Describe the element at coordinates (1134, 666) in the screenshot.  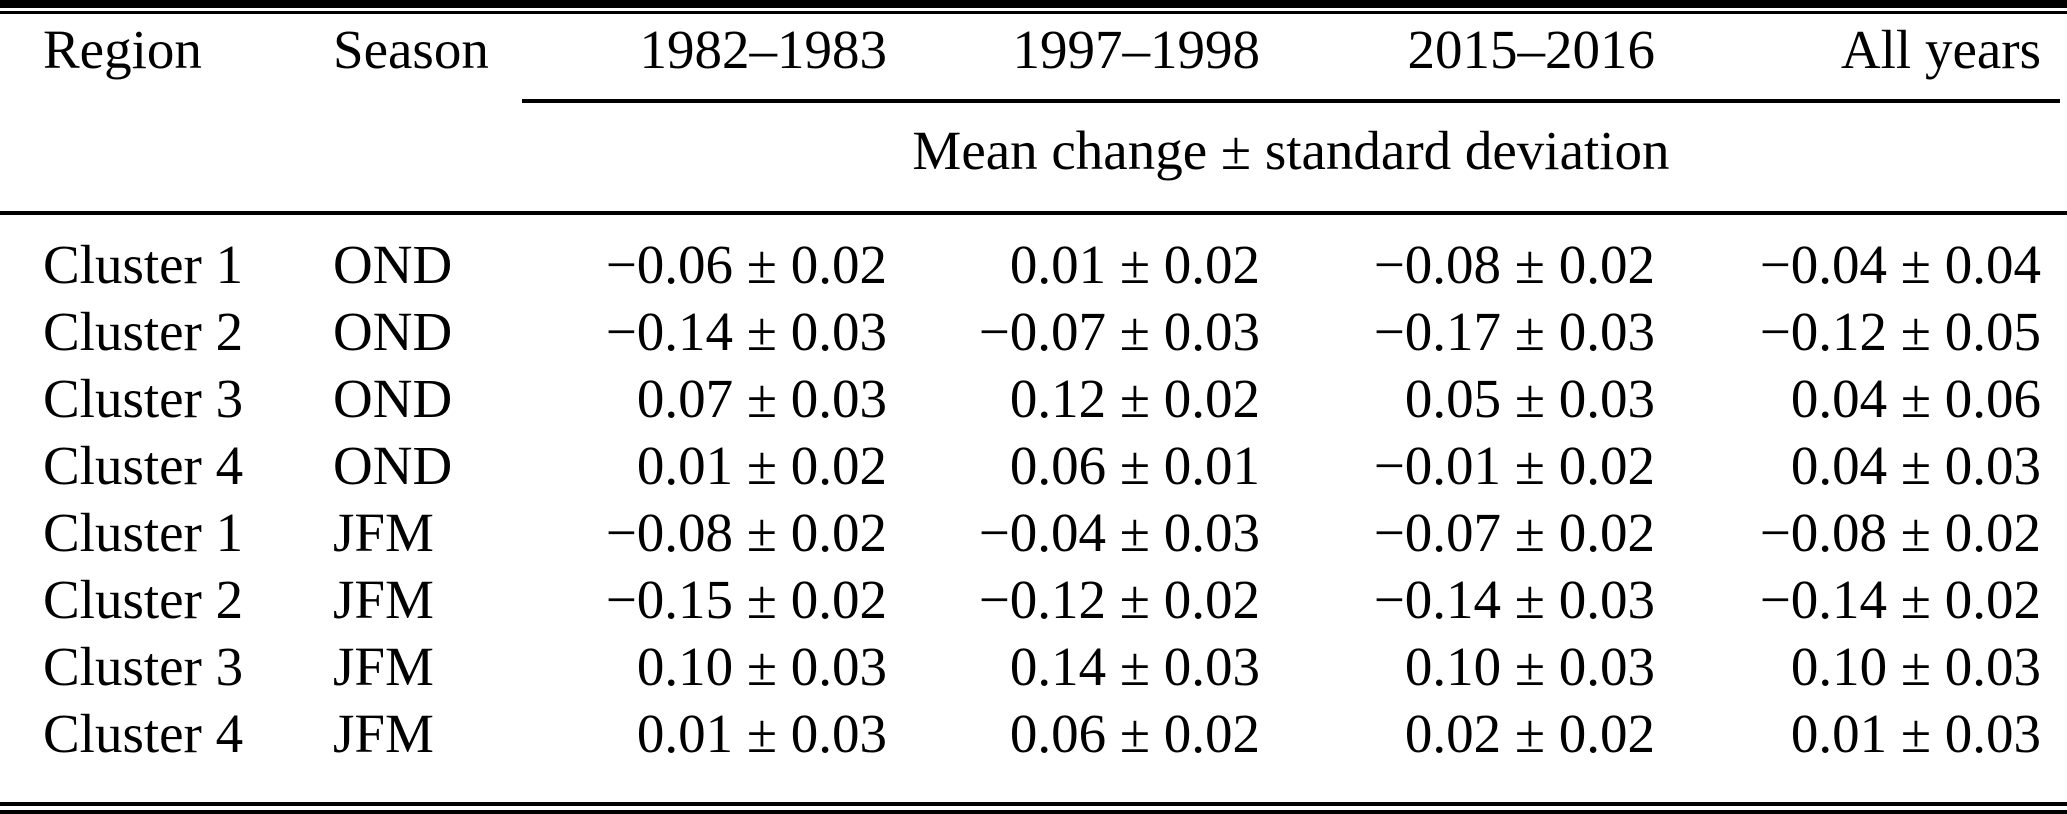
I see `cell-value: 0.14 ± 0.03` at that location.